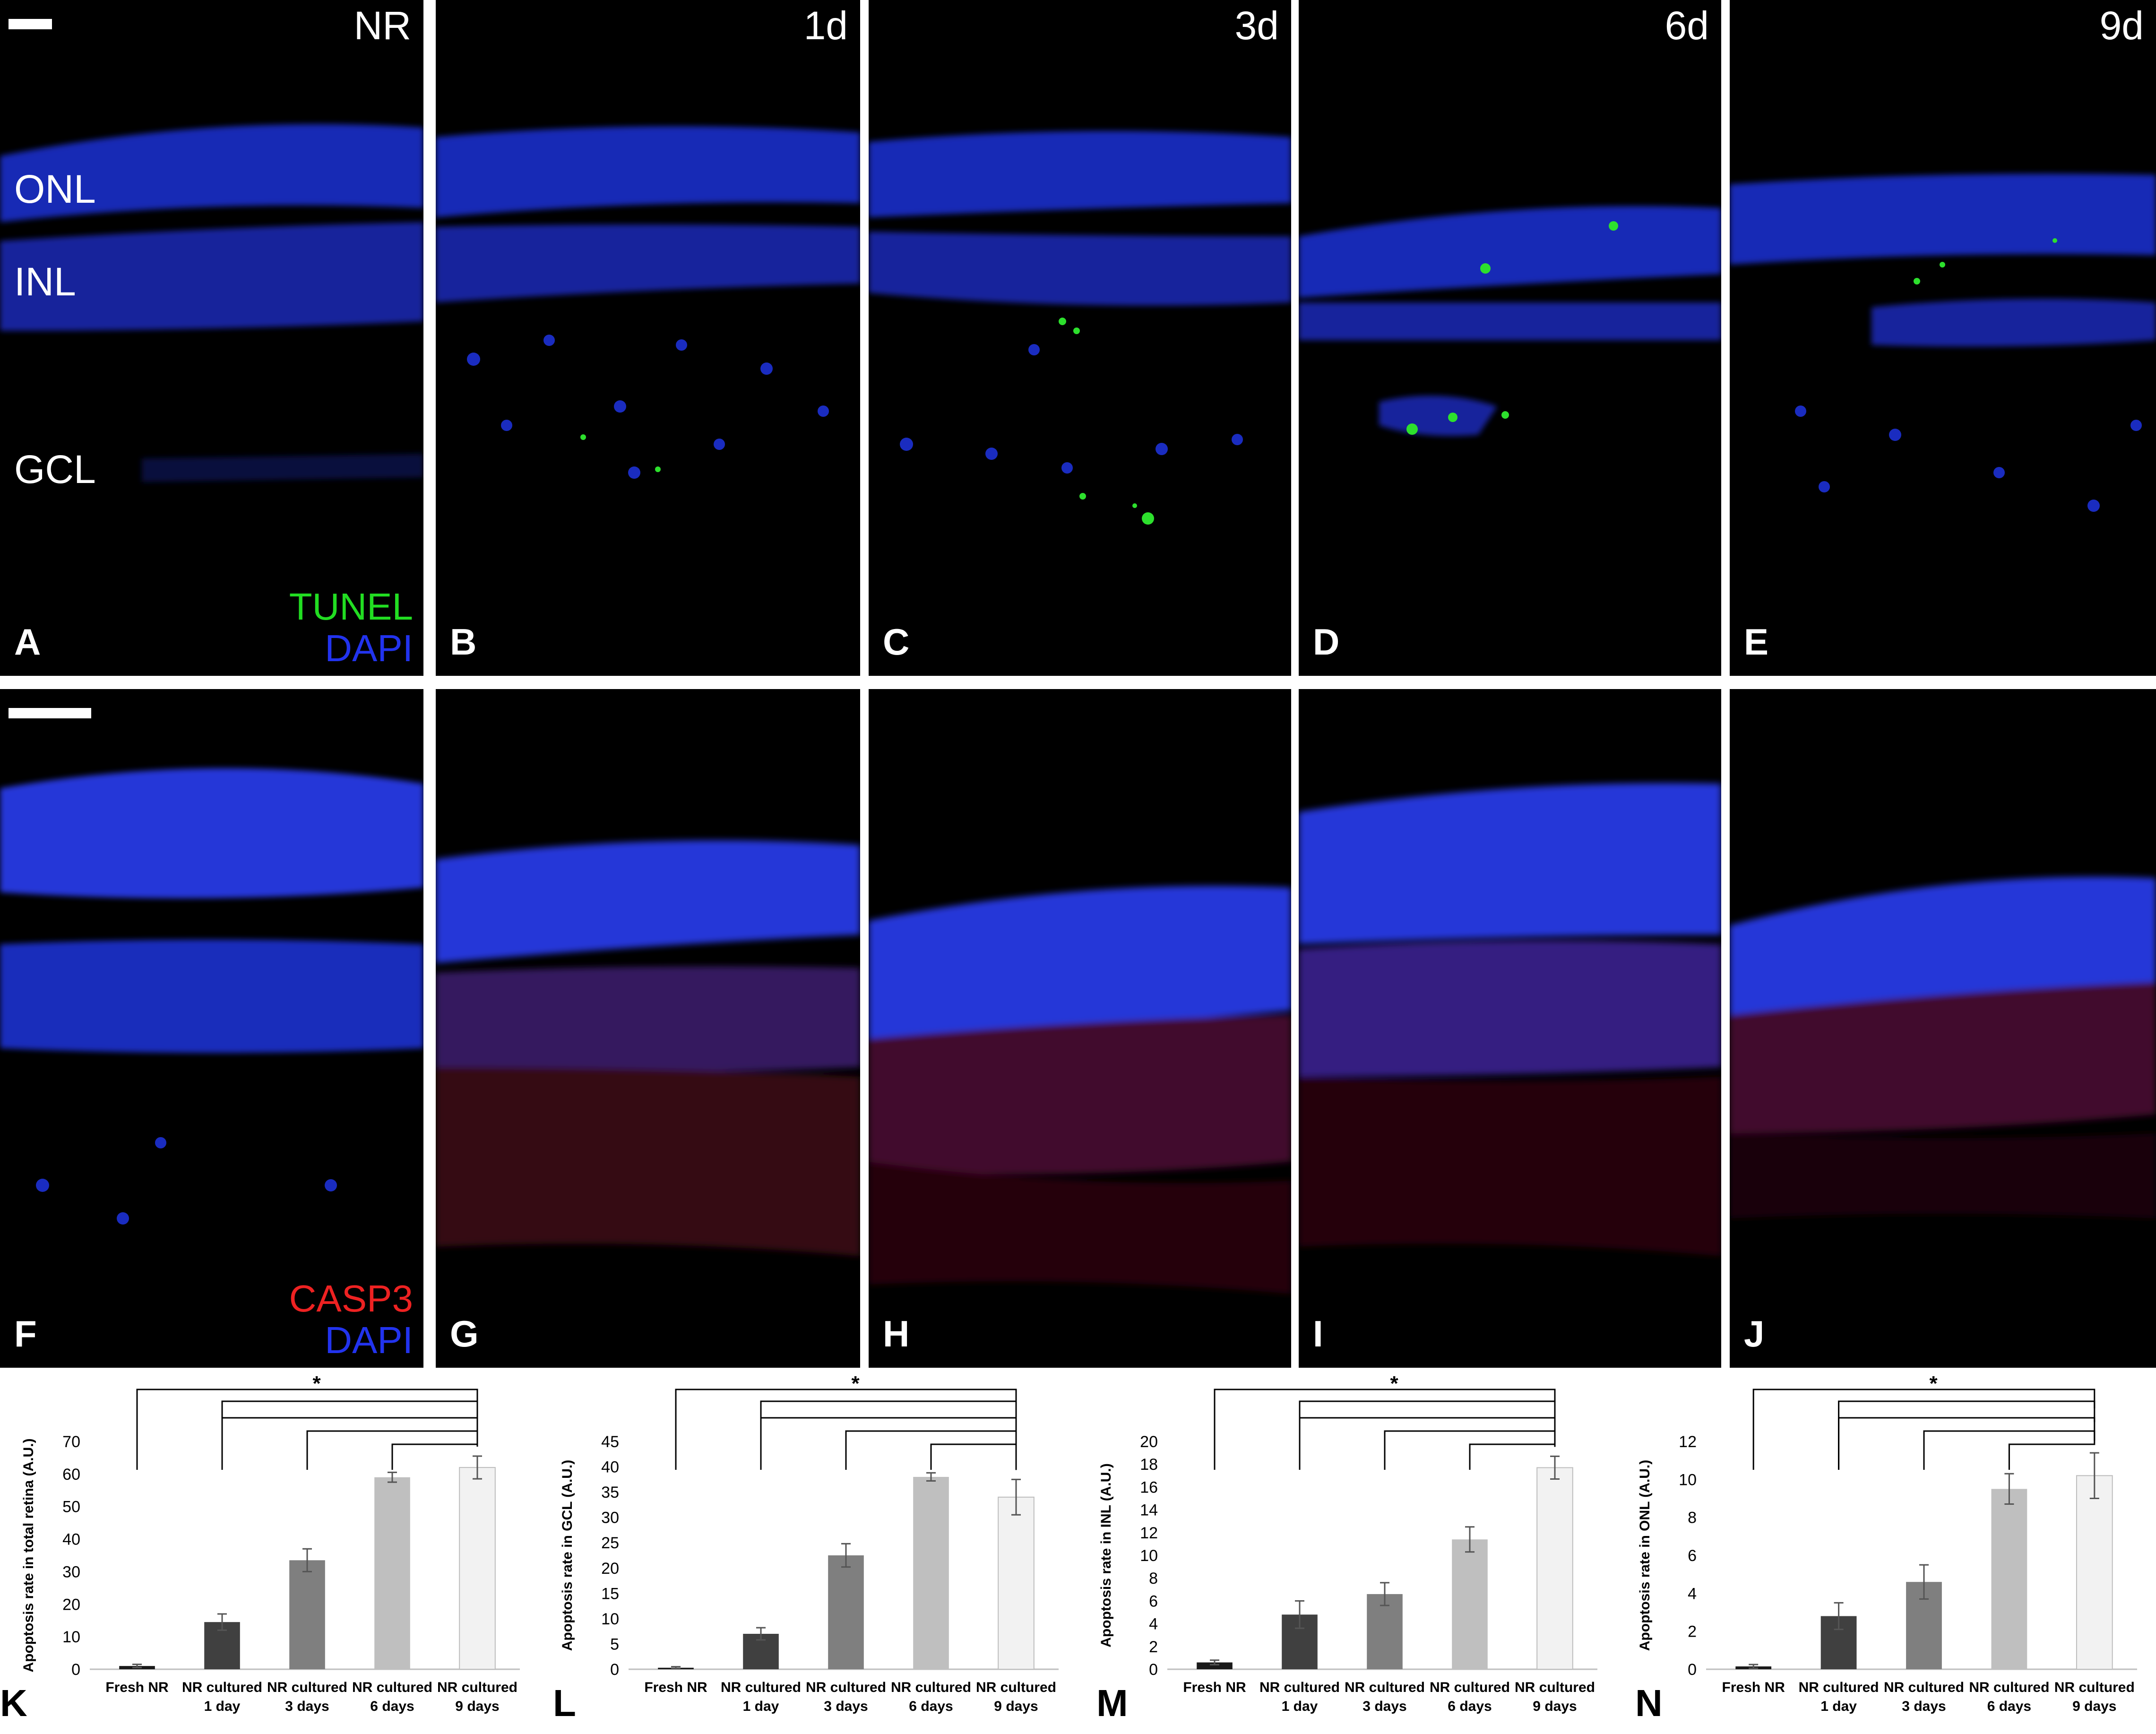  I want to click on micrograph-panel-j: J, so click(1943, 1028).